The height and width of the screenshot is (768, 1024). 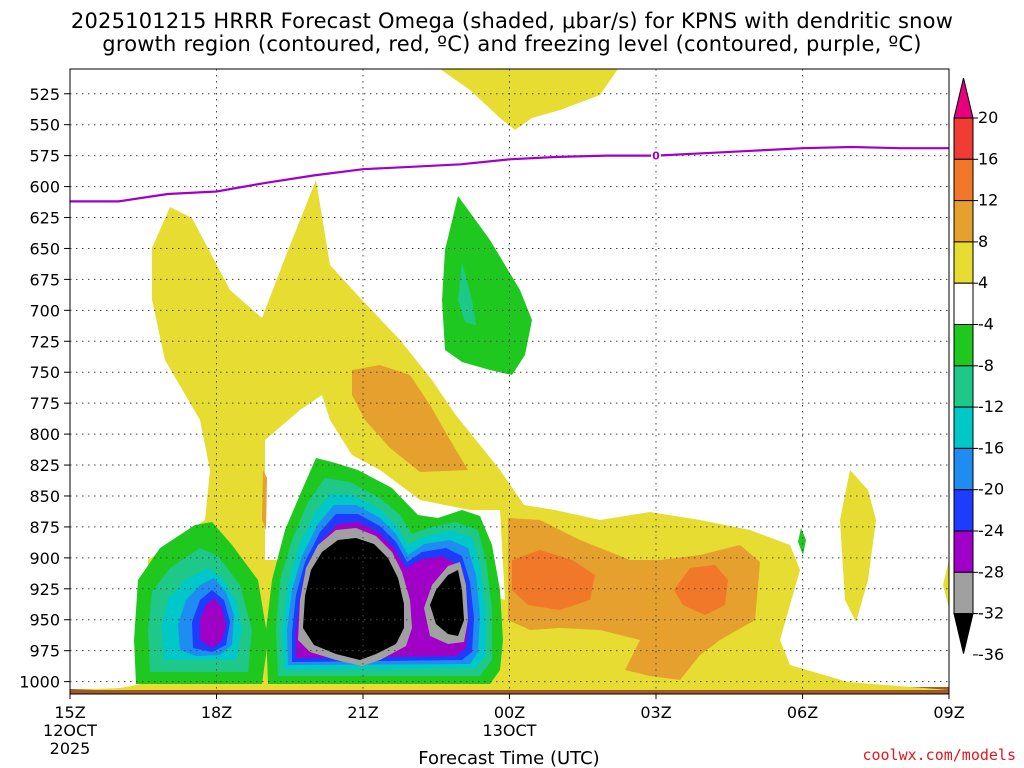 I want to click on y-tick-label-950: 950, so click(x=44, y=620).